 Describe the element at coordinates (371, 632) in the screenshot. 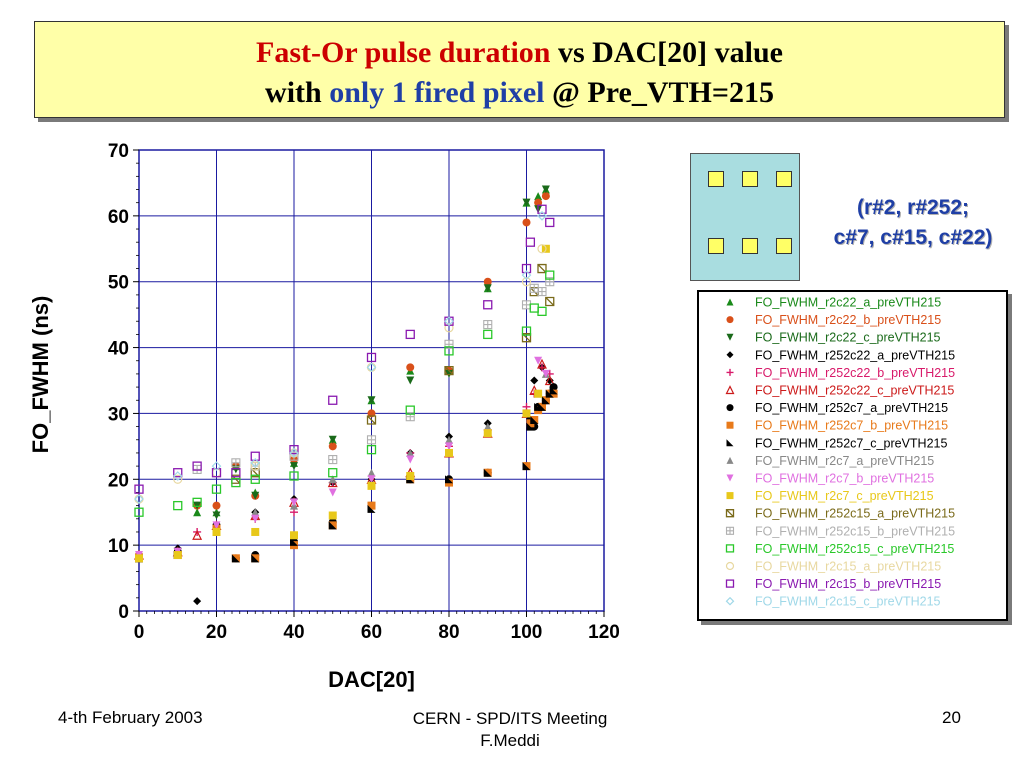

I see `x-tick-label: 60` at that location.